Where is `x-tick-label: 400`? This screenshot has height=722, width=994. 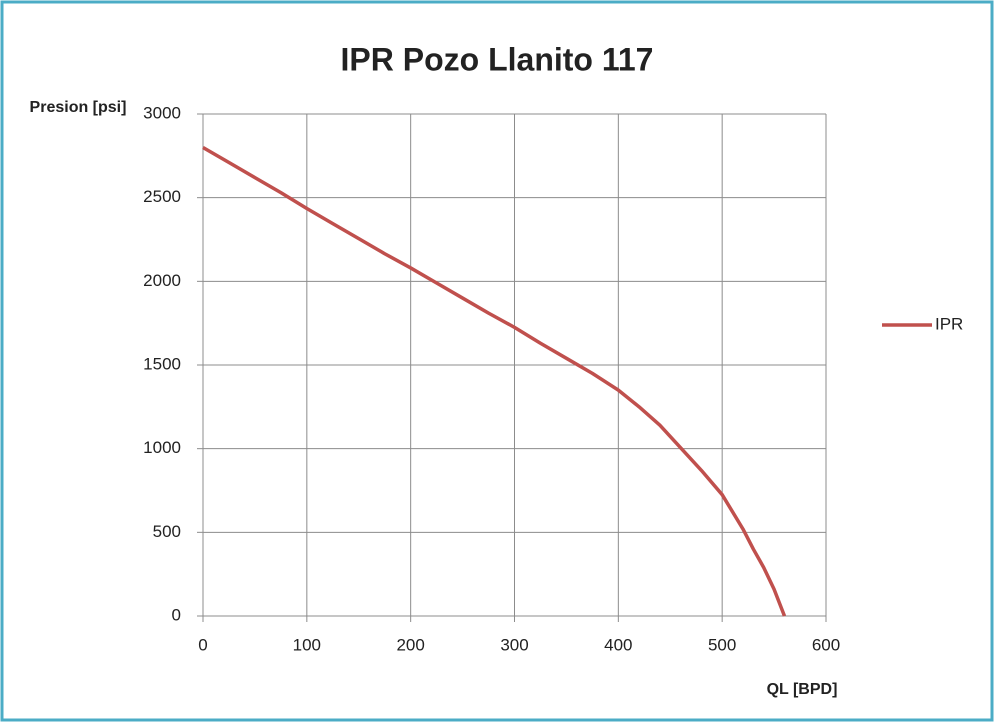 x-tick-label: 400 is located at coordinates (618, 644).